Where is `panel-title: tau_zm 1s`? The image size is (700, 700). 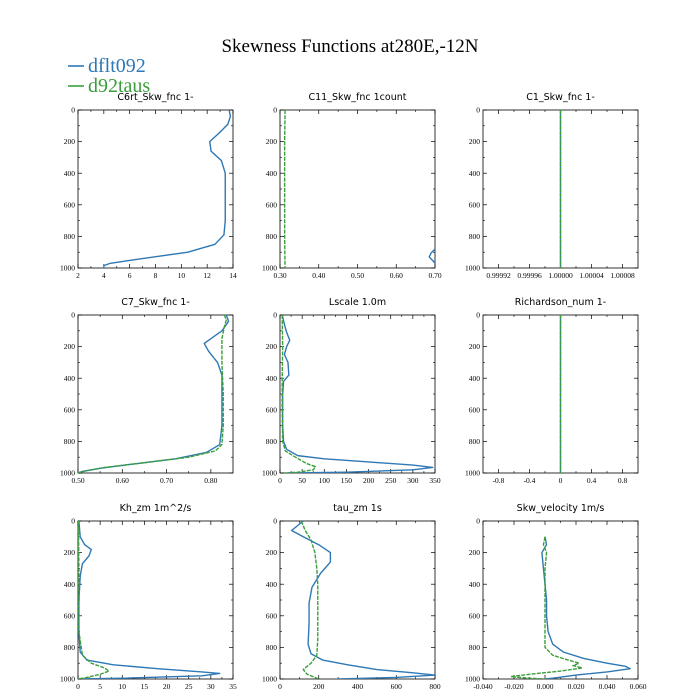
panel-title: tau_zm 1s is located at coordinates (357, 508).